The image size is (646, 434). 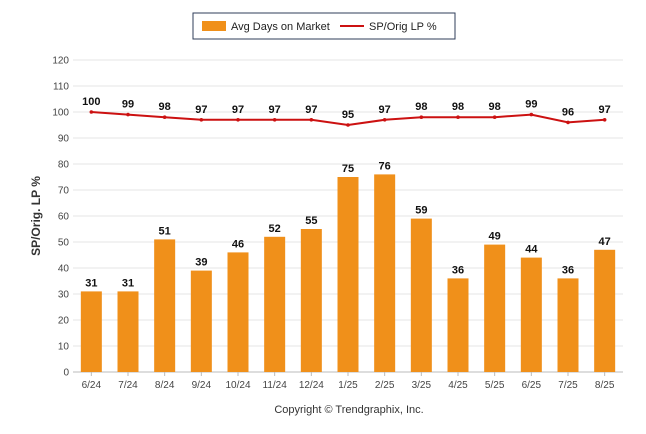 I want to click on x-tick-label: 7/25, so click(x=568, y=385).